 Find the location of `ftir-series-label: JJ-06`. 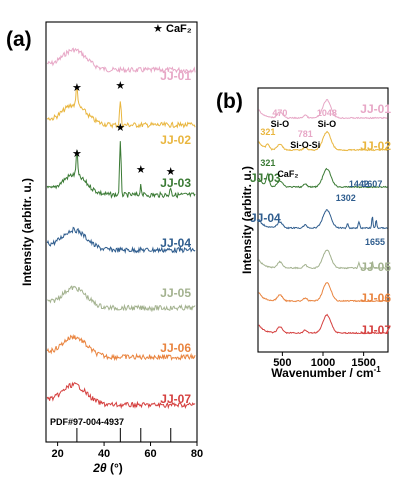

ftir-series-label: JJ-06 is located at coordinates (375, 298).